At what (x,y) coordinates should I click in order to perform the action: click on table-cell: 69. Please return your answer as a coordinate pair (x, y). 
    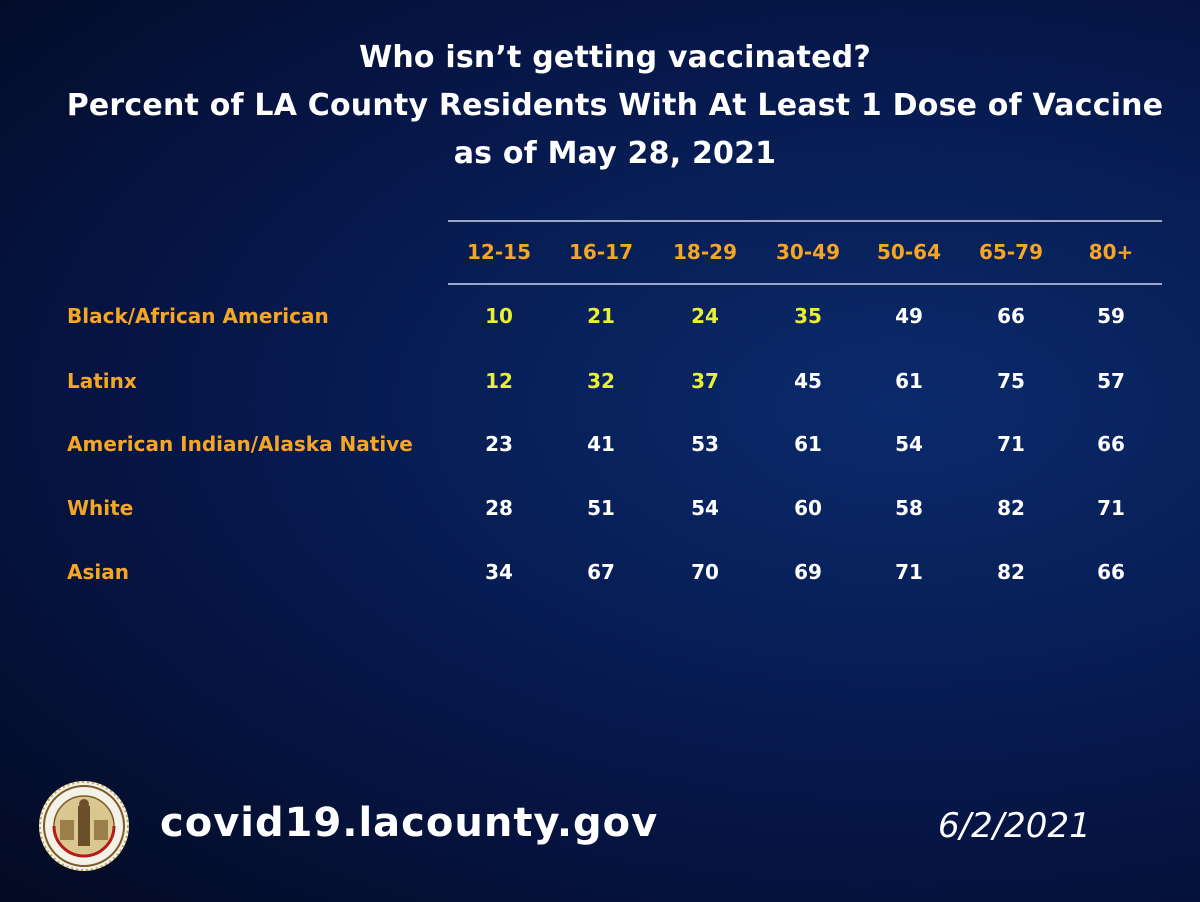
    Looking at the image, I should click on (808, 572).